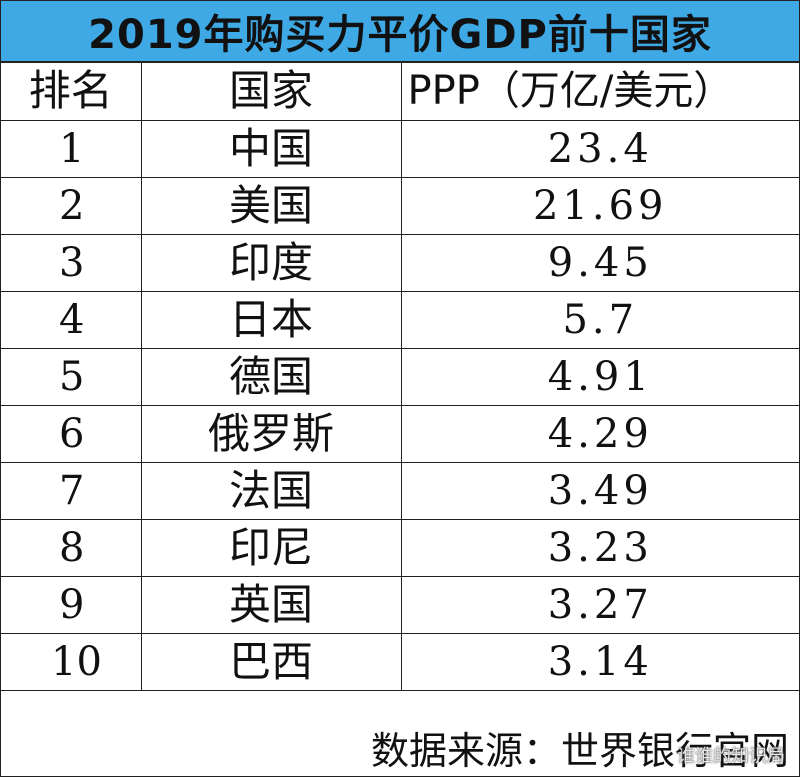  What do you see at coordinates (71, 319) in the screenshot?
I see `rank-cell: 4` at bounding box center [71, 319].